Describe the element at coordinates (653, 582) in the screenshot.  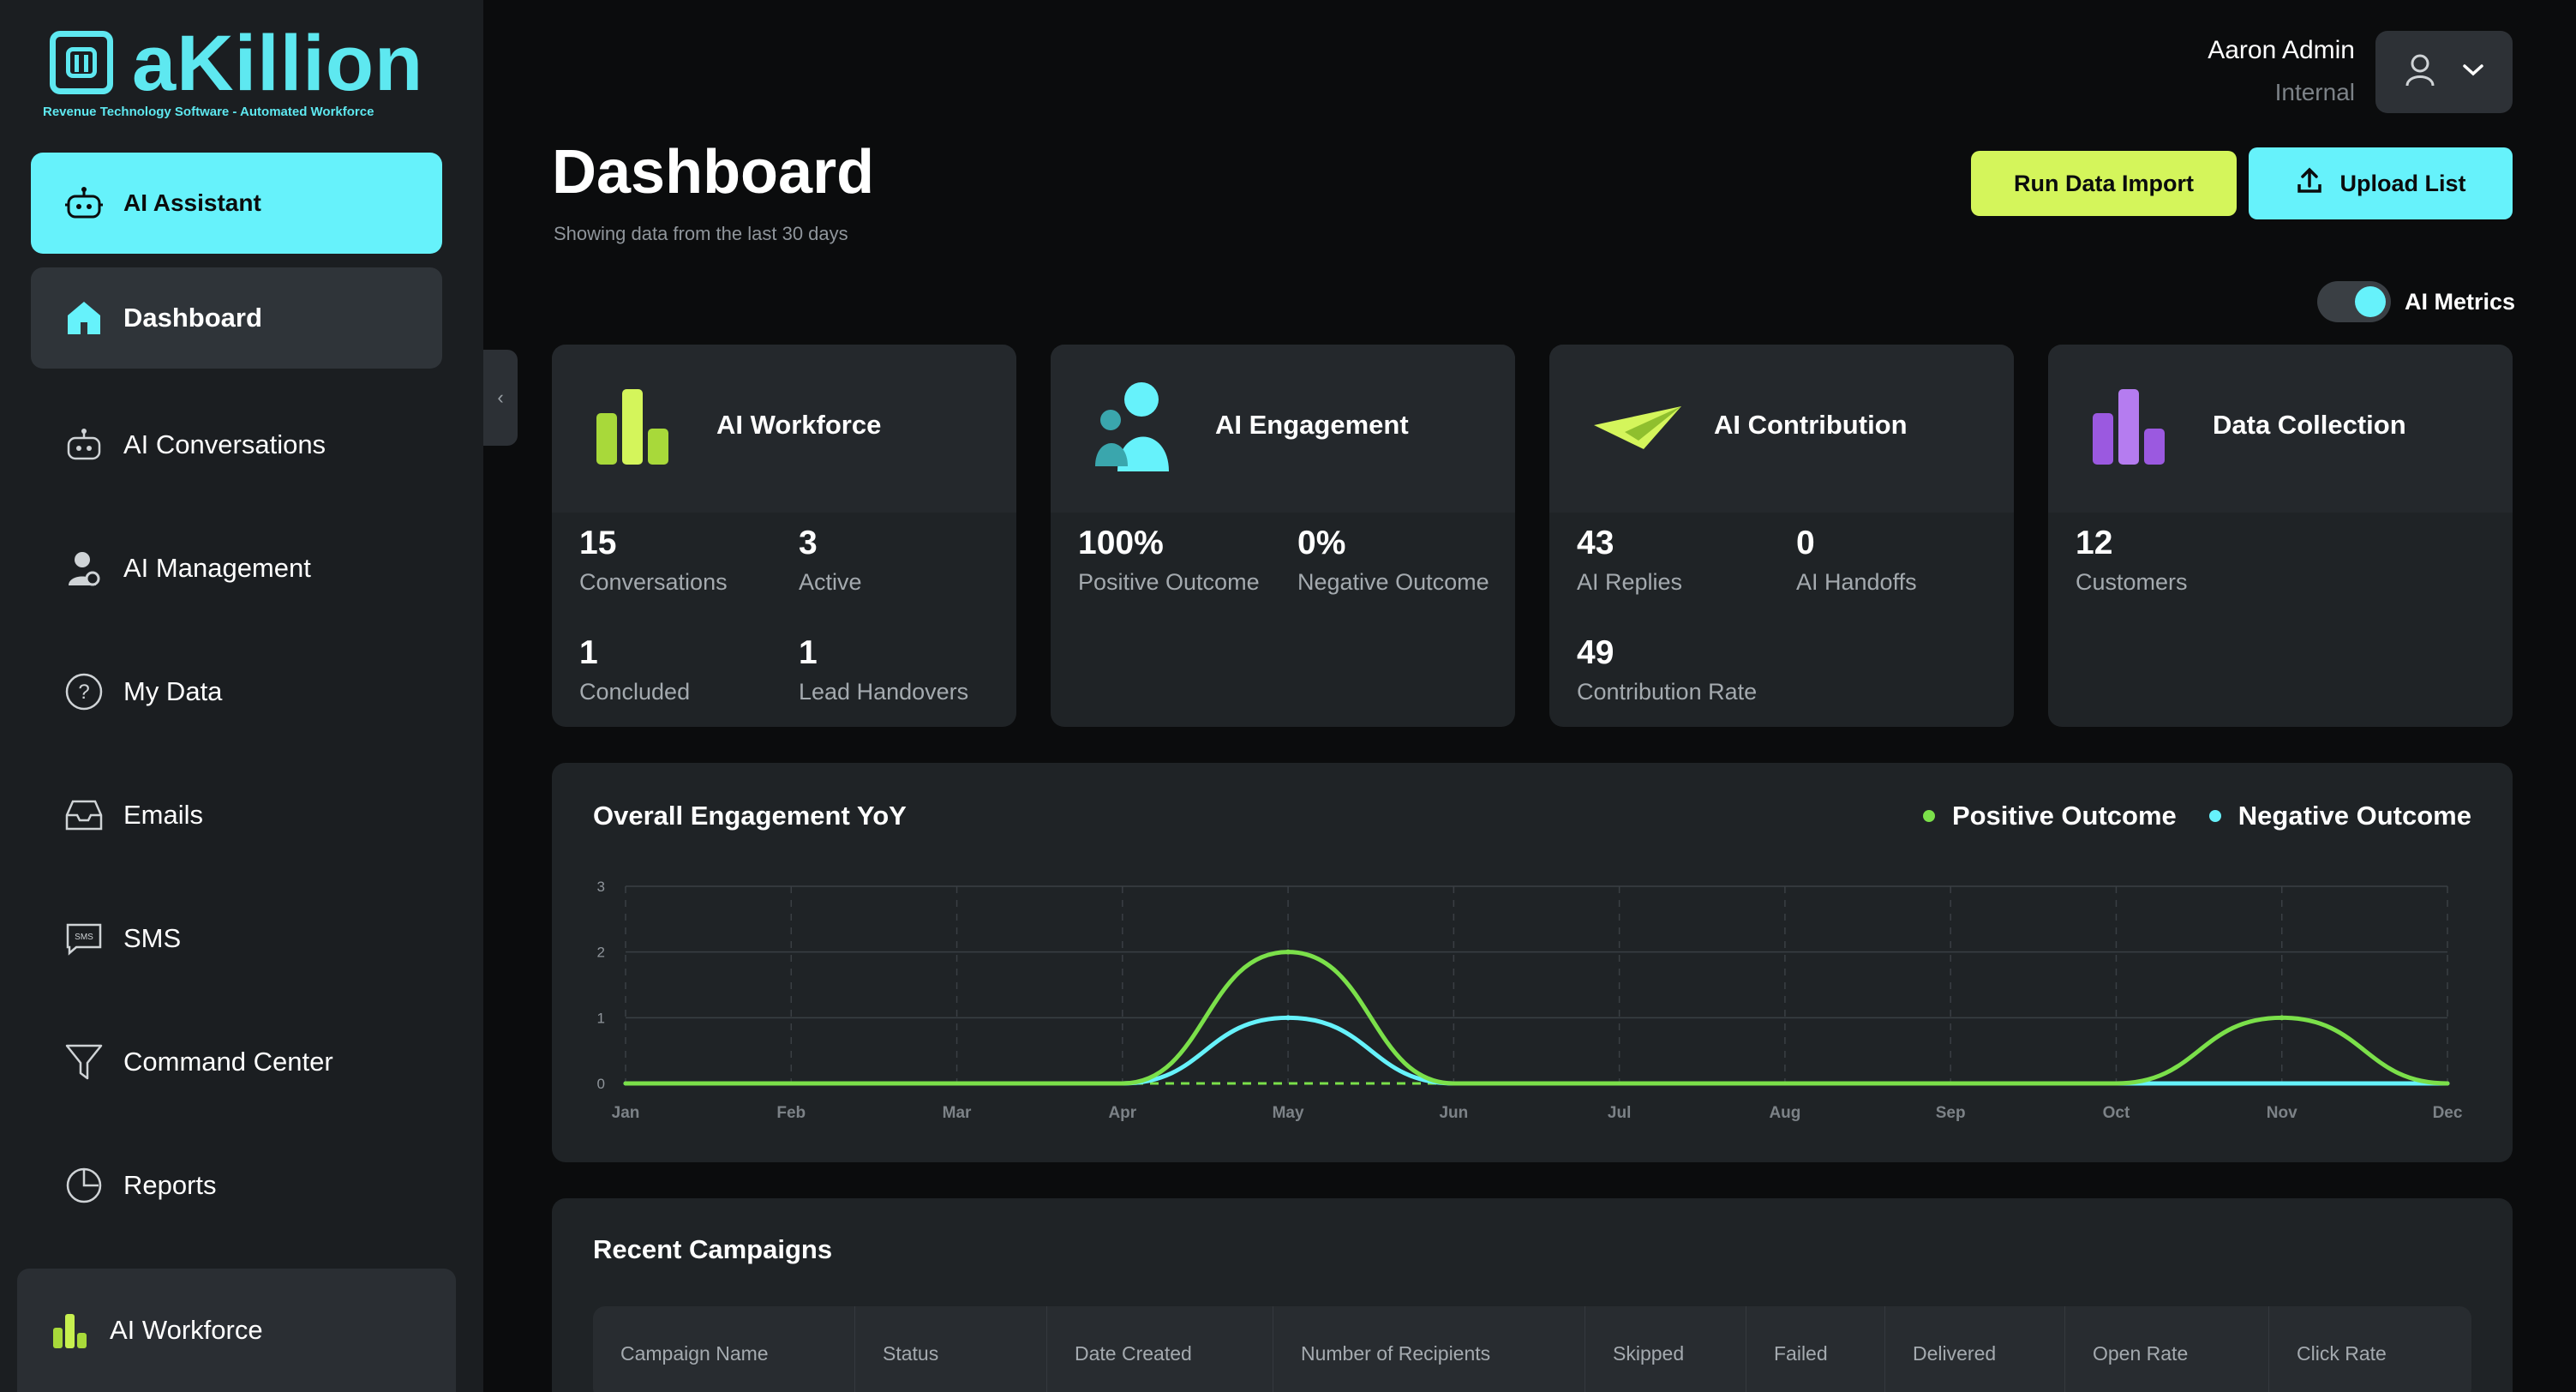
I see `stat-label: Conversations` at that location.